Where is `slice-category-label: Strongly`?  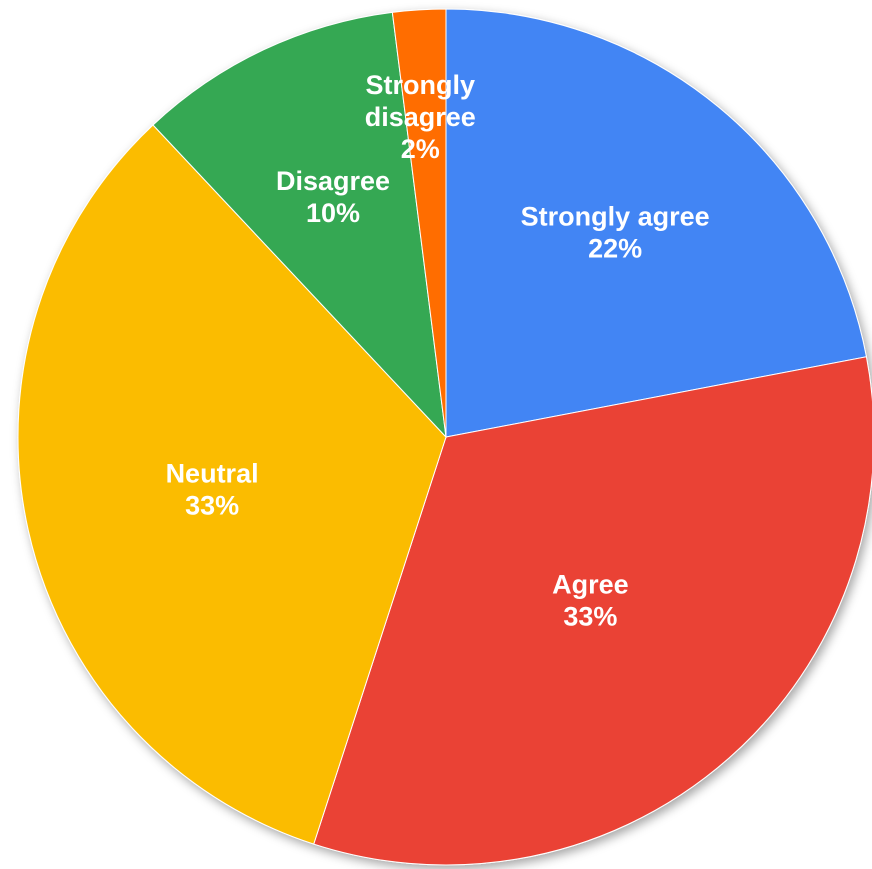
slice-category-label: Strongly is located at coordinates (420, 85).